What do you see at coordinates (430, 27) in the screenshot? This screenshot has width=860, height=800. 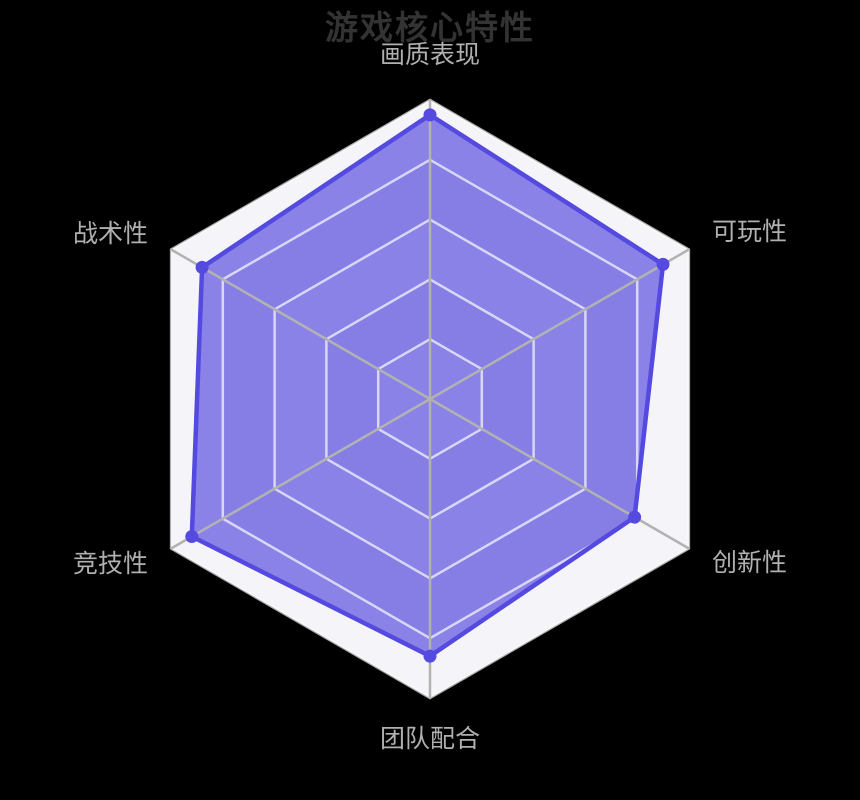 I see `chart-title: 游戏核心特性` at bounding box center [430, 27].